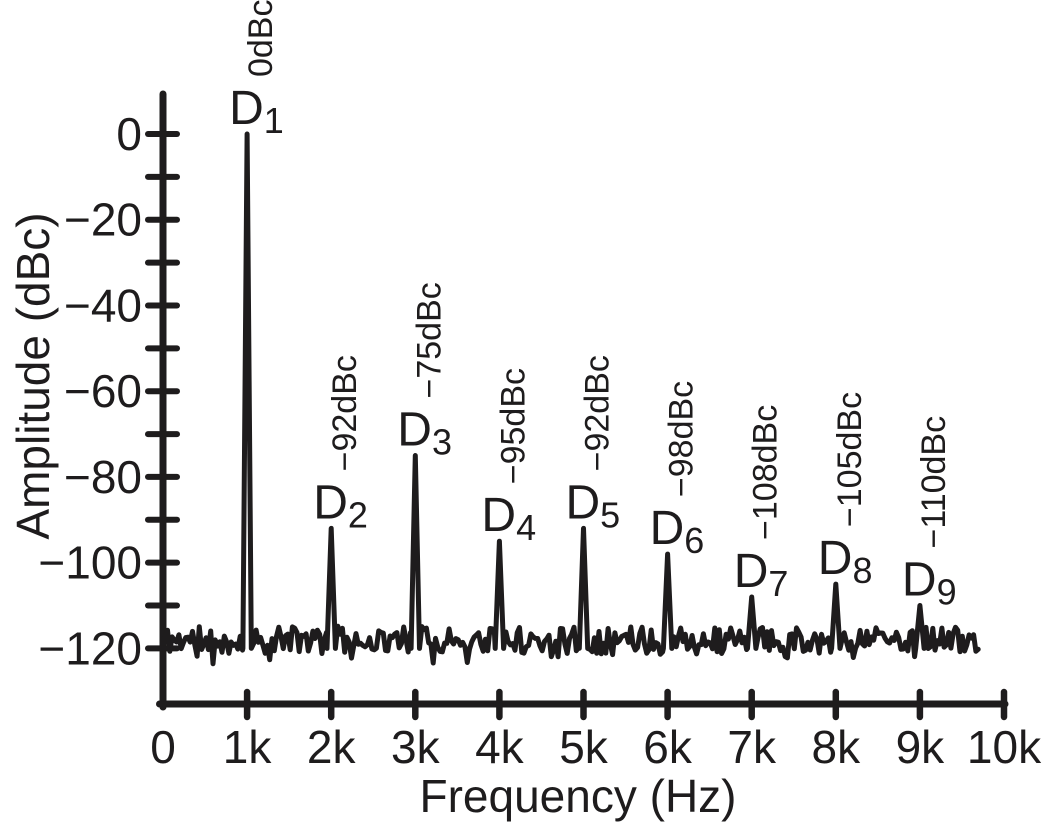 This screenshot has width=1045, height=824. I want to click on peak-label-subscript-d4: 4, so click(526, 527).